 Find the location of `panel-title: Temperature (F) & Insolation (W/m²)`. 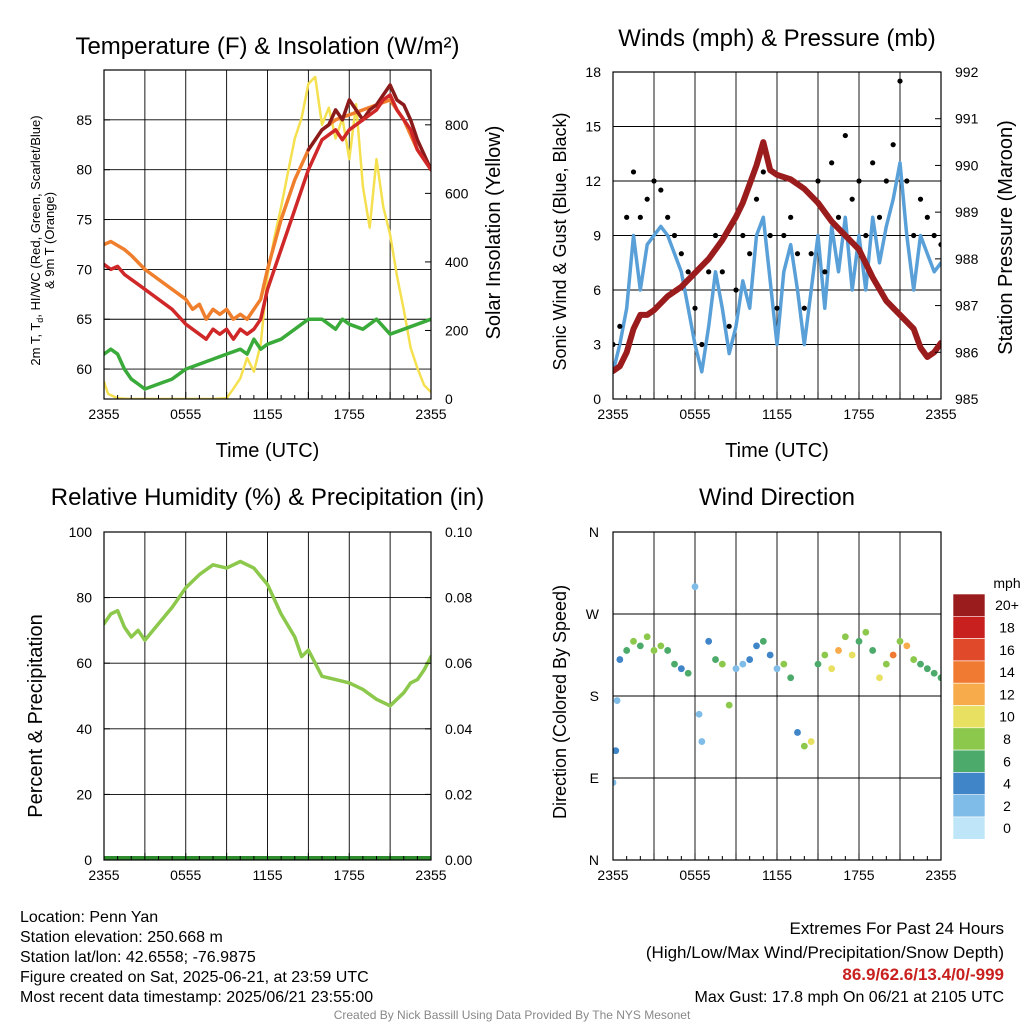

panel-title: Temperature (F) & Insolation (W/m²) is located at coordinates (267, 46).